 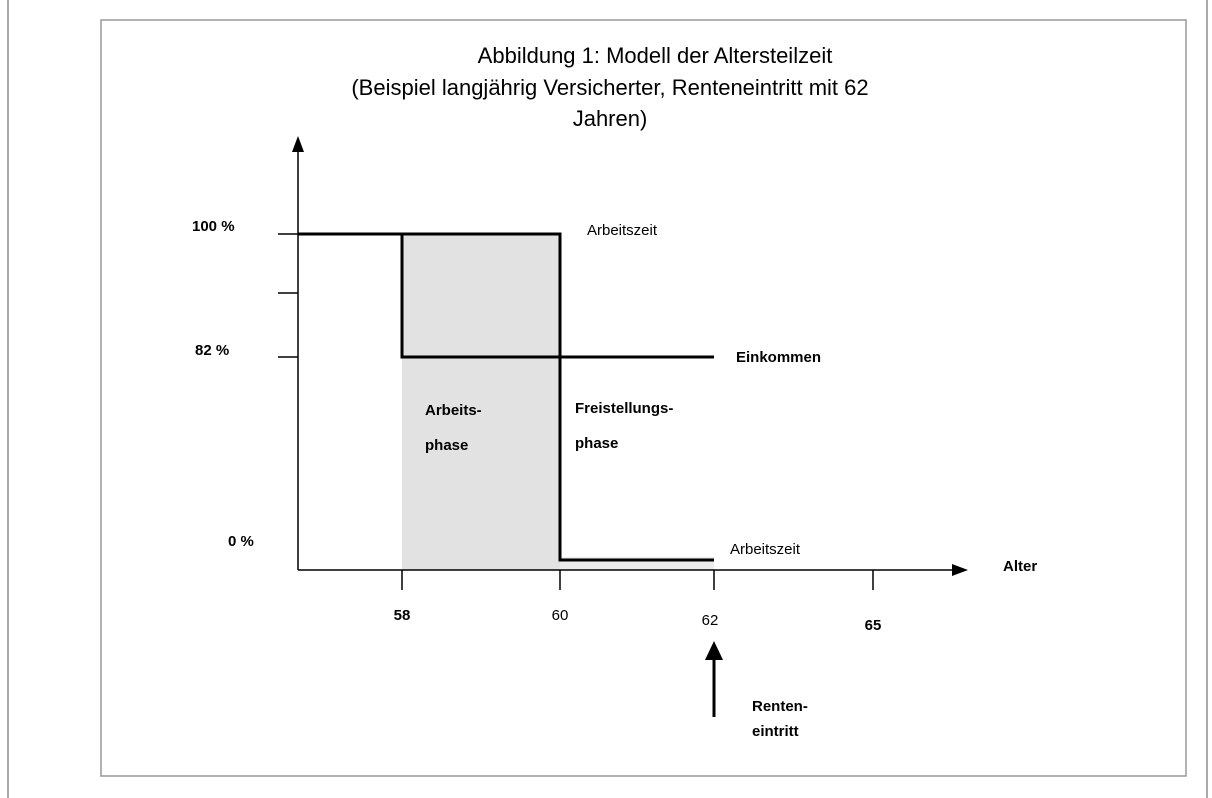 What do you see at coordinates (402, 615) in the screenshot?
I see `x-label: 58` at bounding box center [402, 615].